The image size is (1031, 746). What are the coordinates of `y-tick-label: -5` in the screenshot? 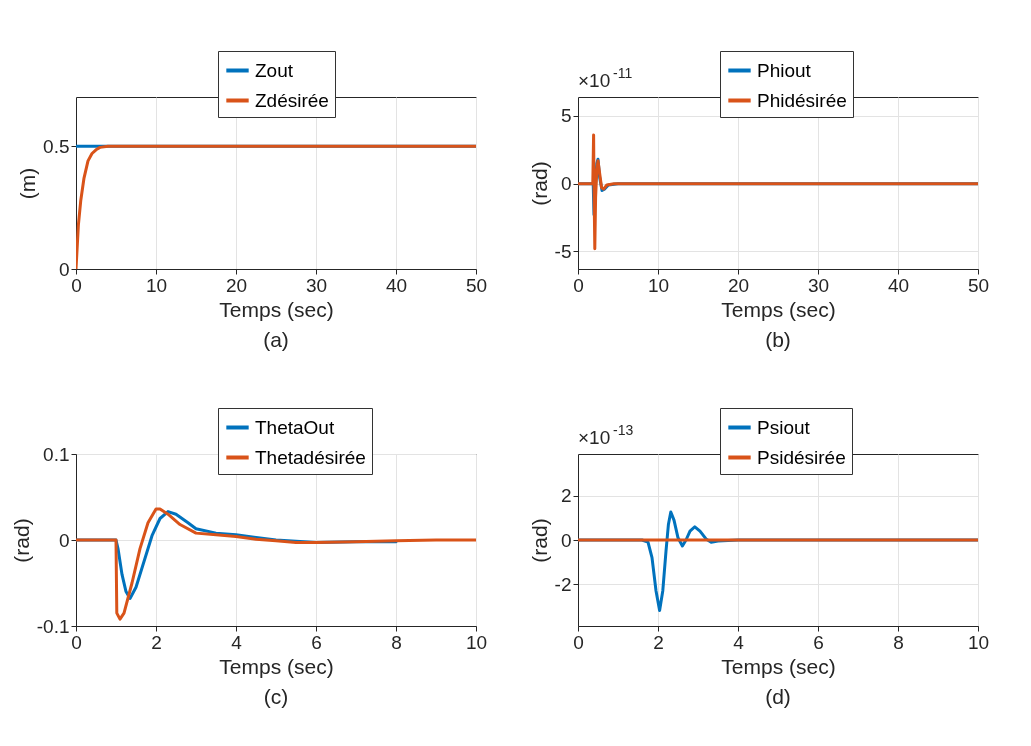 It's located at (563, 251).